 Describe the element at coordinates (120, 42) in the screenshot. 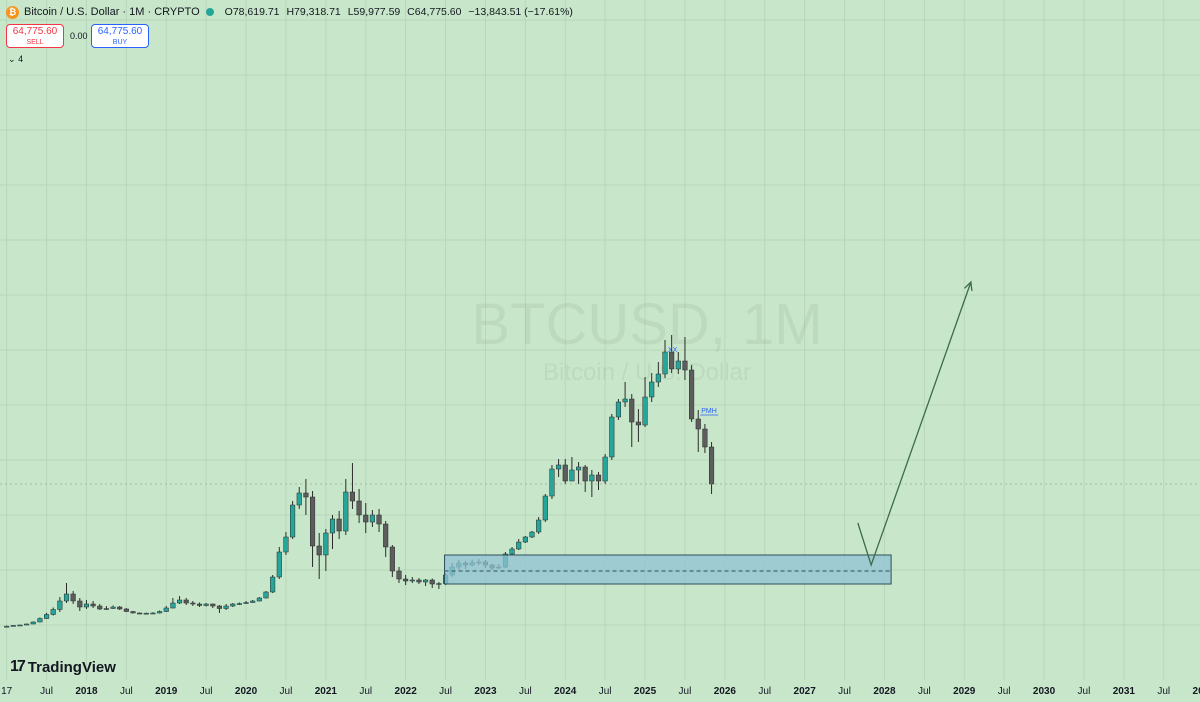

I see `buy-label: BUY` at that location.